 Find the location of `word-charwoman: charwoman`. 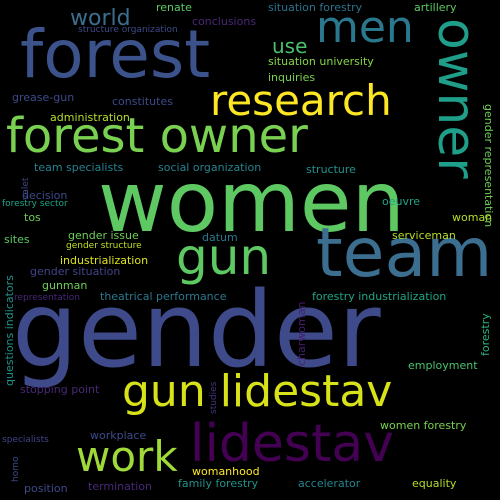

word-charwoman: charwoman is located at coordinates (301, 333).